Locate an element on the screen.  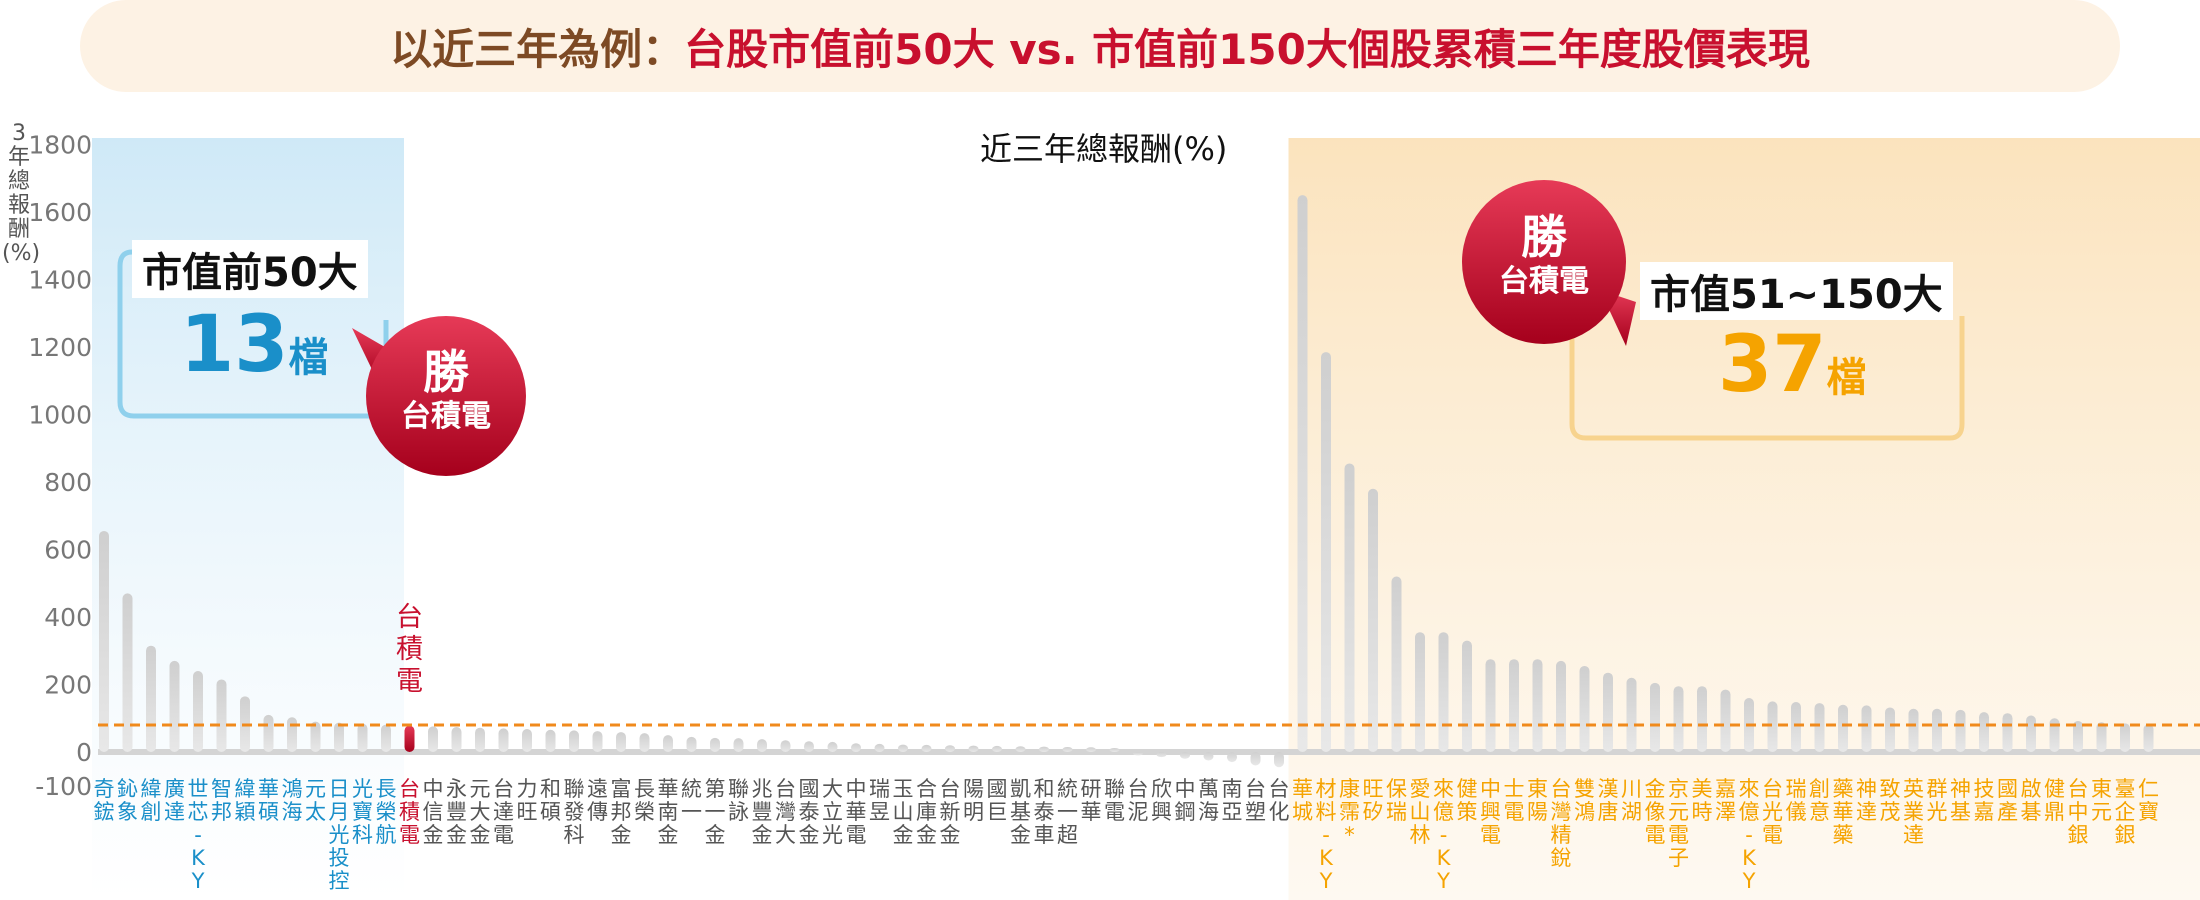
callout-top50-count: 13檔 is located at coordinates (254, 345).